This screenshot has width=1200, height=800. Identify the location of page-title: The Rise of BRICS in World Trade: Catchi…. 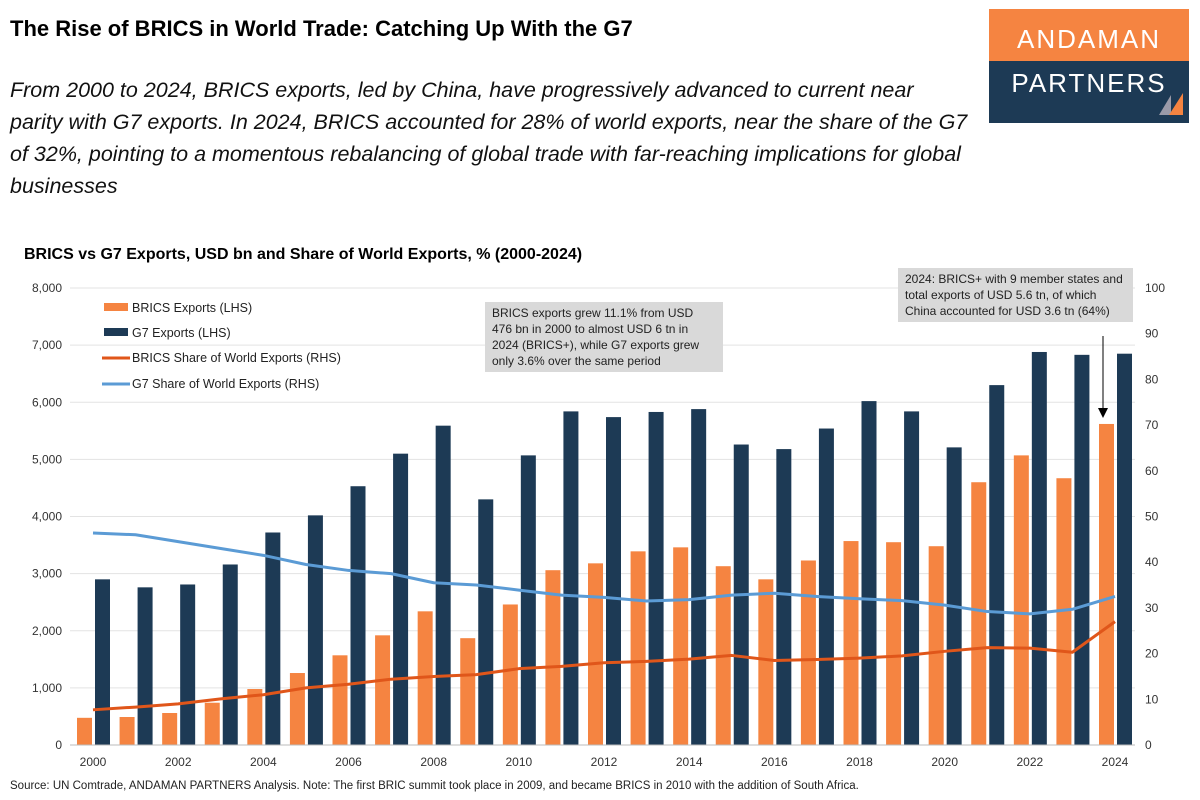
(321, 28).